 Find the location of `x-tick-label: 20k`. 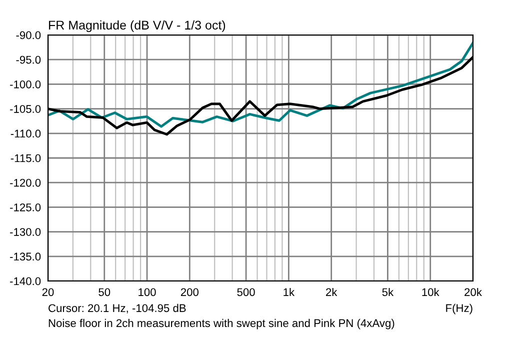

x-tick-label: 20k is located at coordinates (473, 292).